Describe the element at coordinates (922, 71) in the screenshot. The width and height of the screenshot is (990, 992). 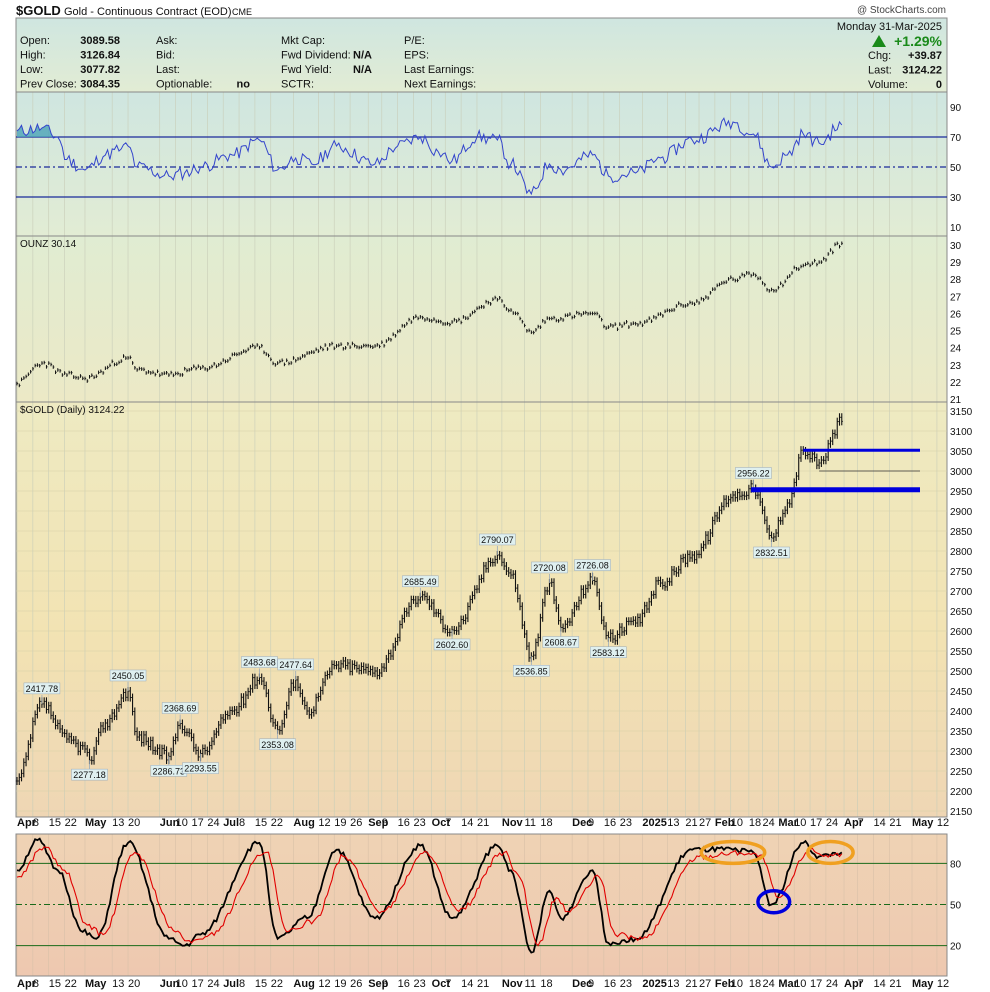
I see `header-right-value: 3124.22` at that location.